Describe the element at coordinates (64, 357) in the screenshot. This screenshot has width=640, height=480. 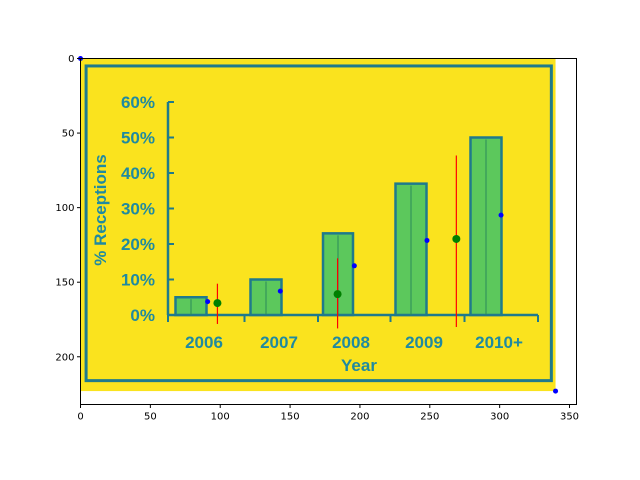
I see `outer-y-tick-label: 200` at that location.